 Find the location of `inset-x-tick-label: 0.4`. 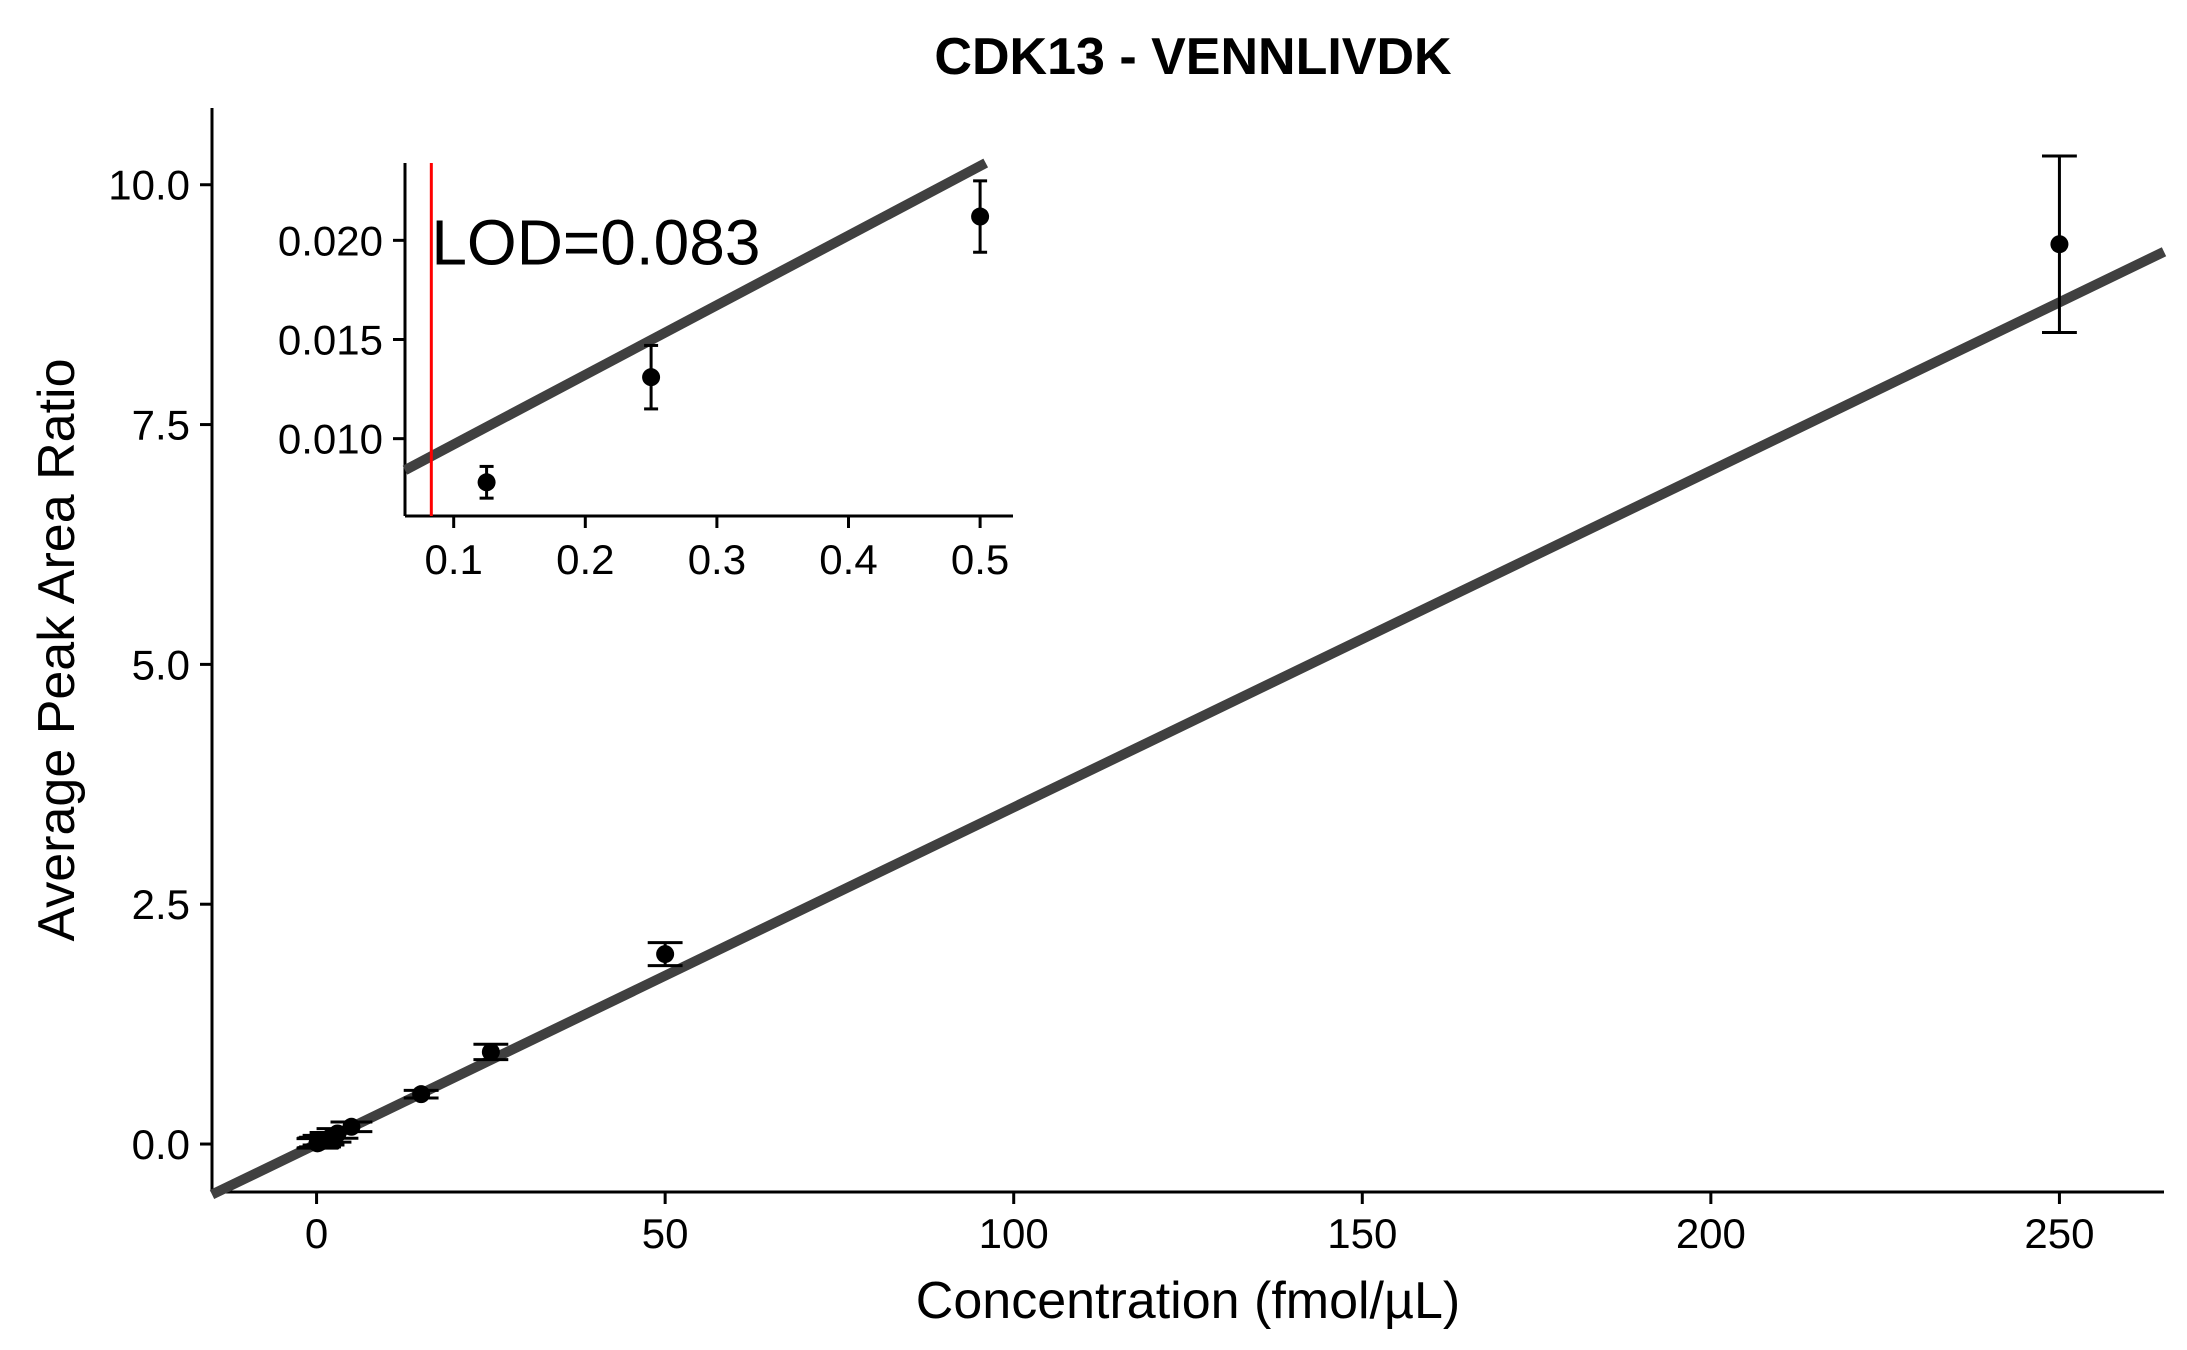

inset-x-tick-label: 0.4 is located at coordinates (848, 559).